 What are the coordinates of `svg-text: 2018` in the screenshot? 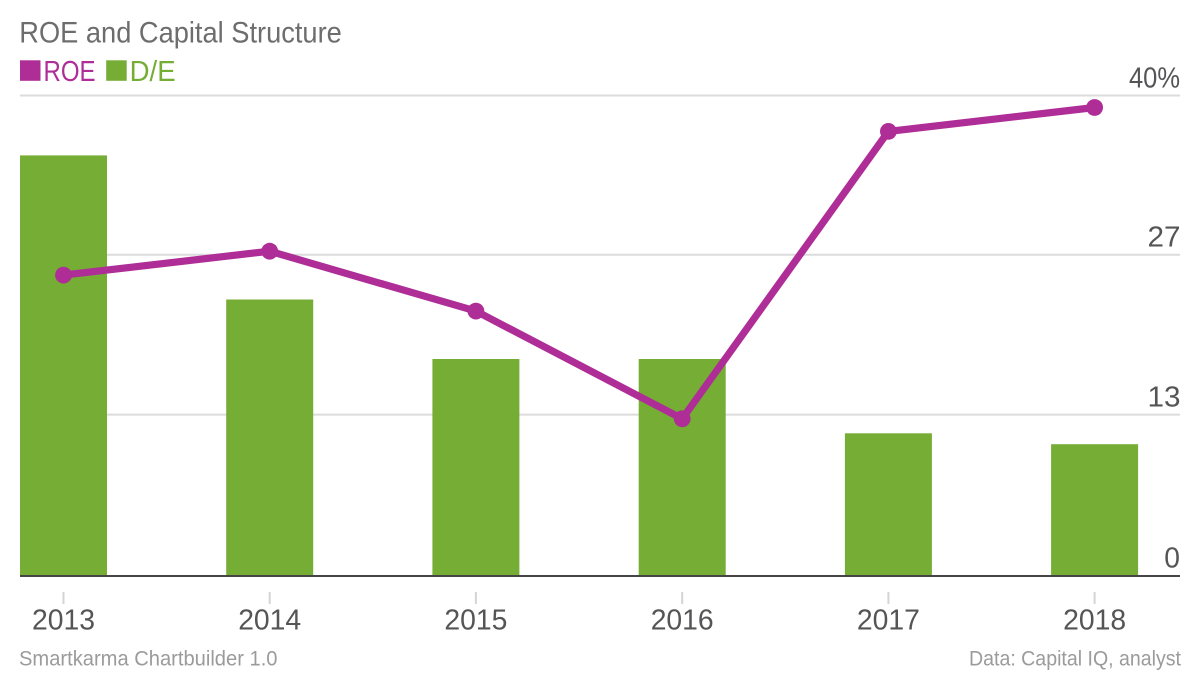 It's located at (1094, 621).